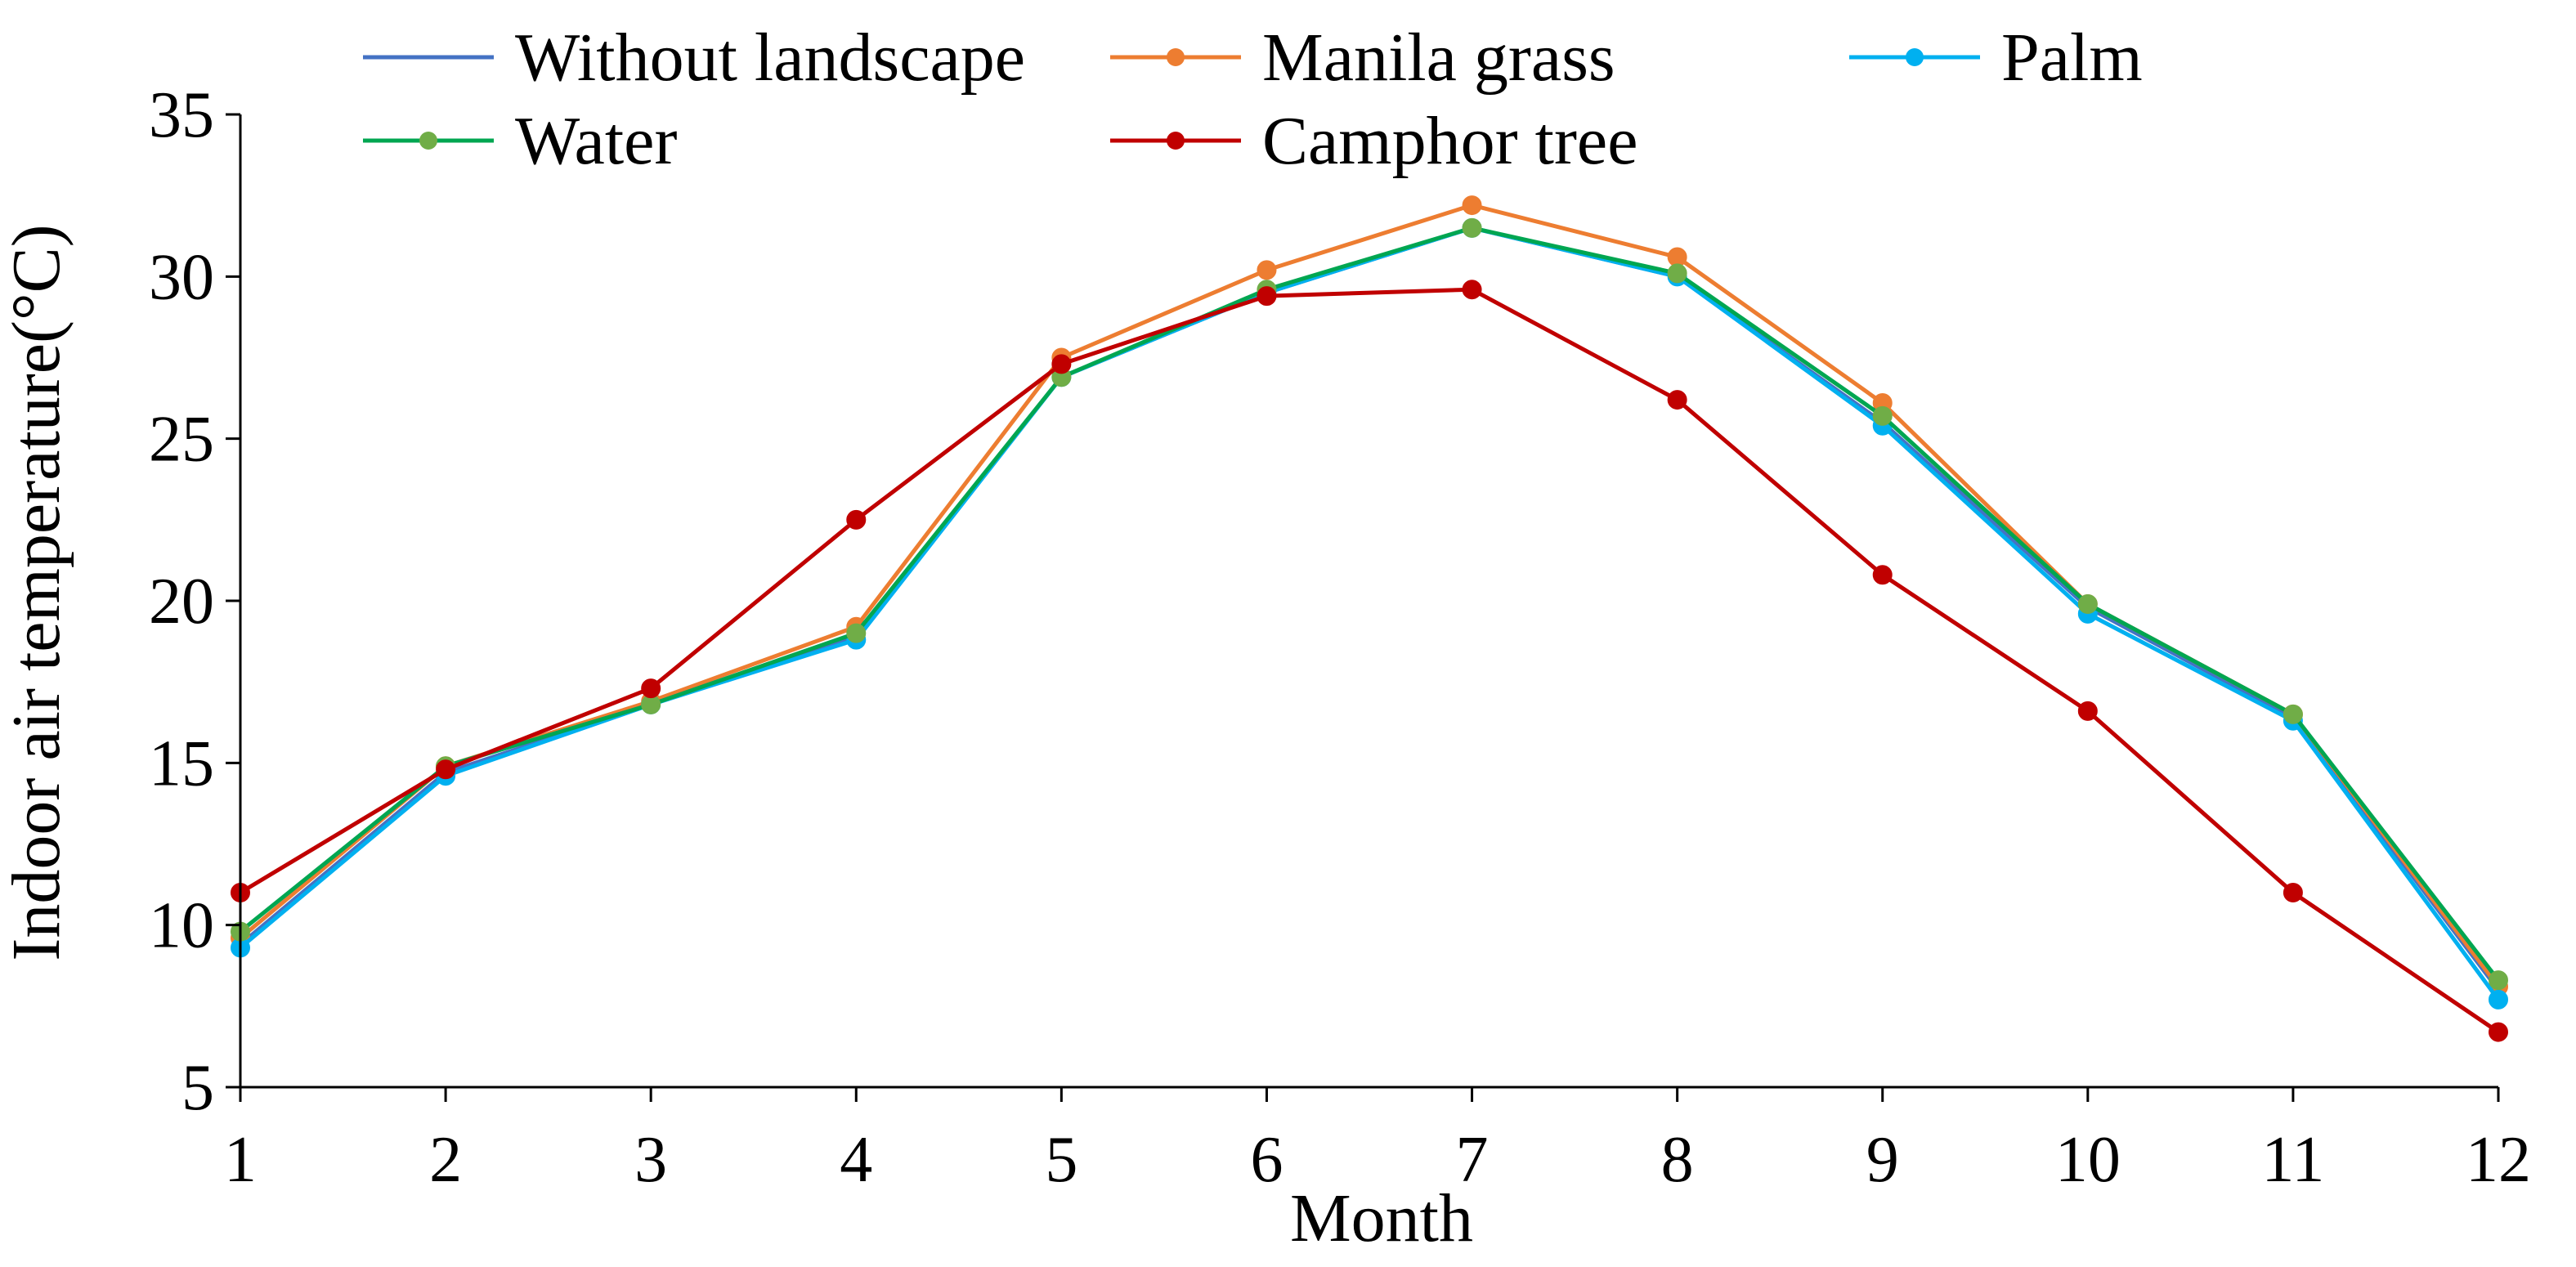  What do you see at coordinates (181, 440) in the screenshot?
I see `y-tick-label: 25` at bounding box center [181, 440].